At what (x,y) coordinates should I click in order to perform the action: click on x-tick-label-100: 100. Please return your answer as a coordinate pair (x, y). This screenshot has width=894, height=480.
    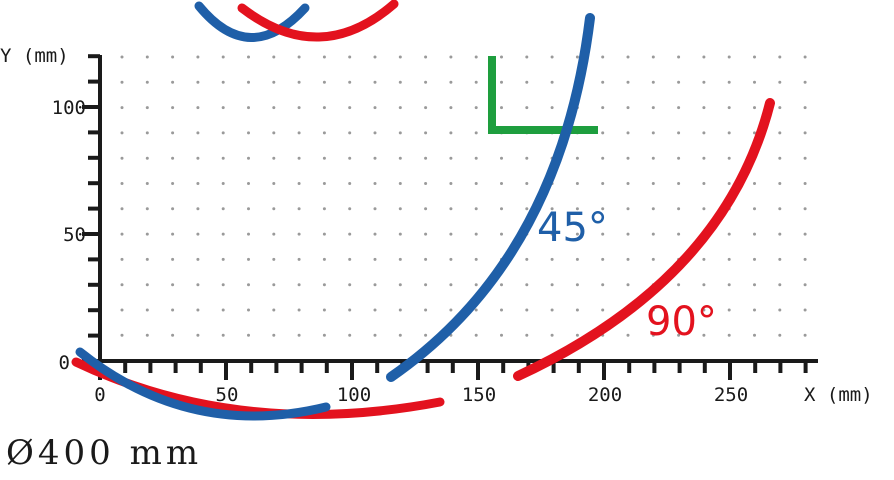
    Looking at the image, I should click on (354, 395).